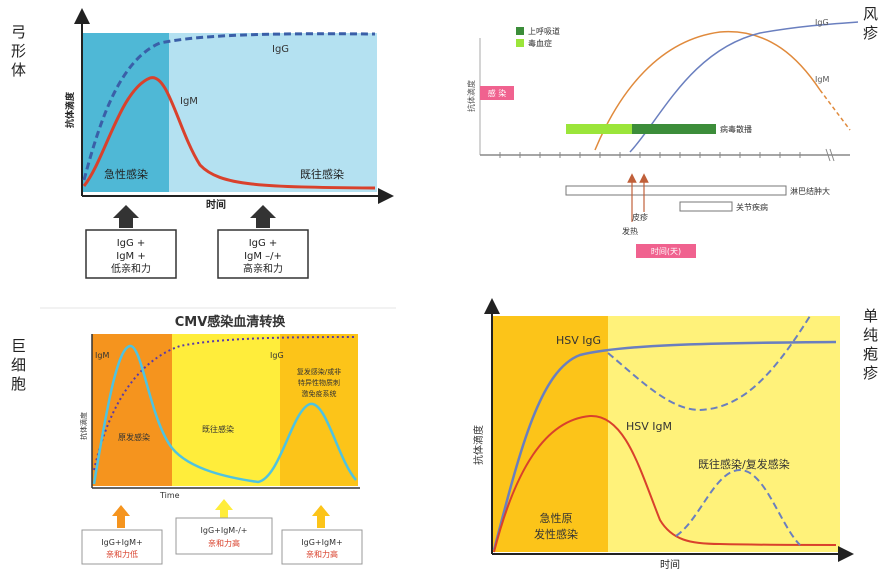 The height and width of the screenshot is (575, 885). I want to click on rubella-infection-tag, so click(497, 93).